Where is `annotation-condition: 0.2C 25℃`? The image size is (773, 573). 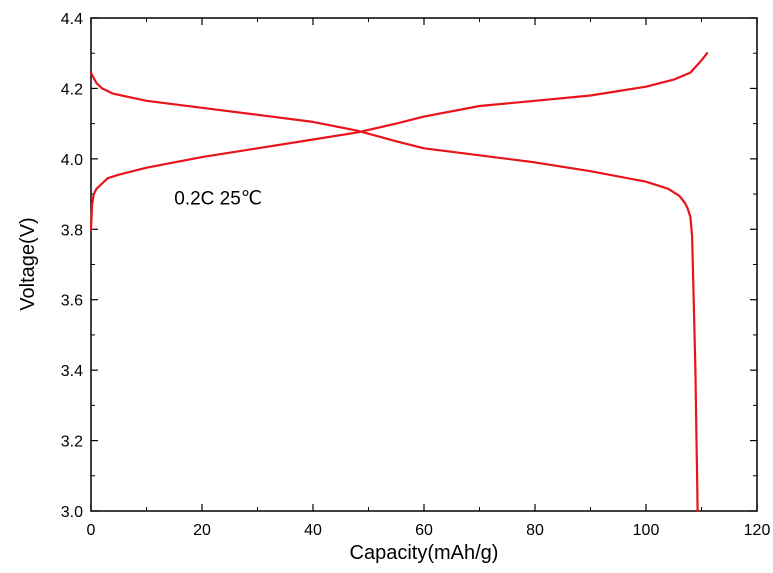 annotation-condition: 0.2C 25℃ is located at coordinates (218, 199).